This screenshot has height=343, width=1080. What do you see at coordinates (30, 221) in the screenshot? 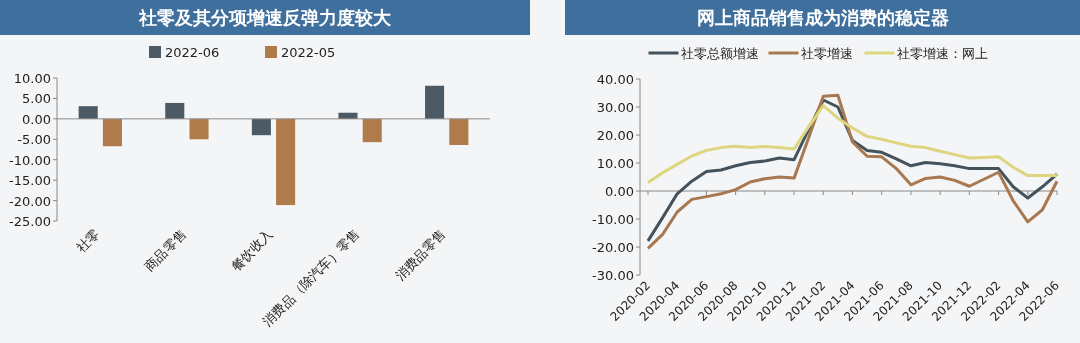
I see `y-tick-label: -25.00` at bounding box center [30, 221].